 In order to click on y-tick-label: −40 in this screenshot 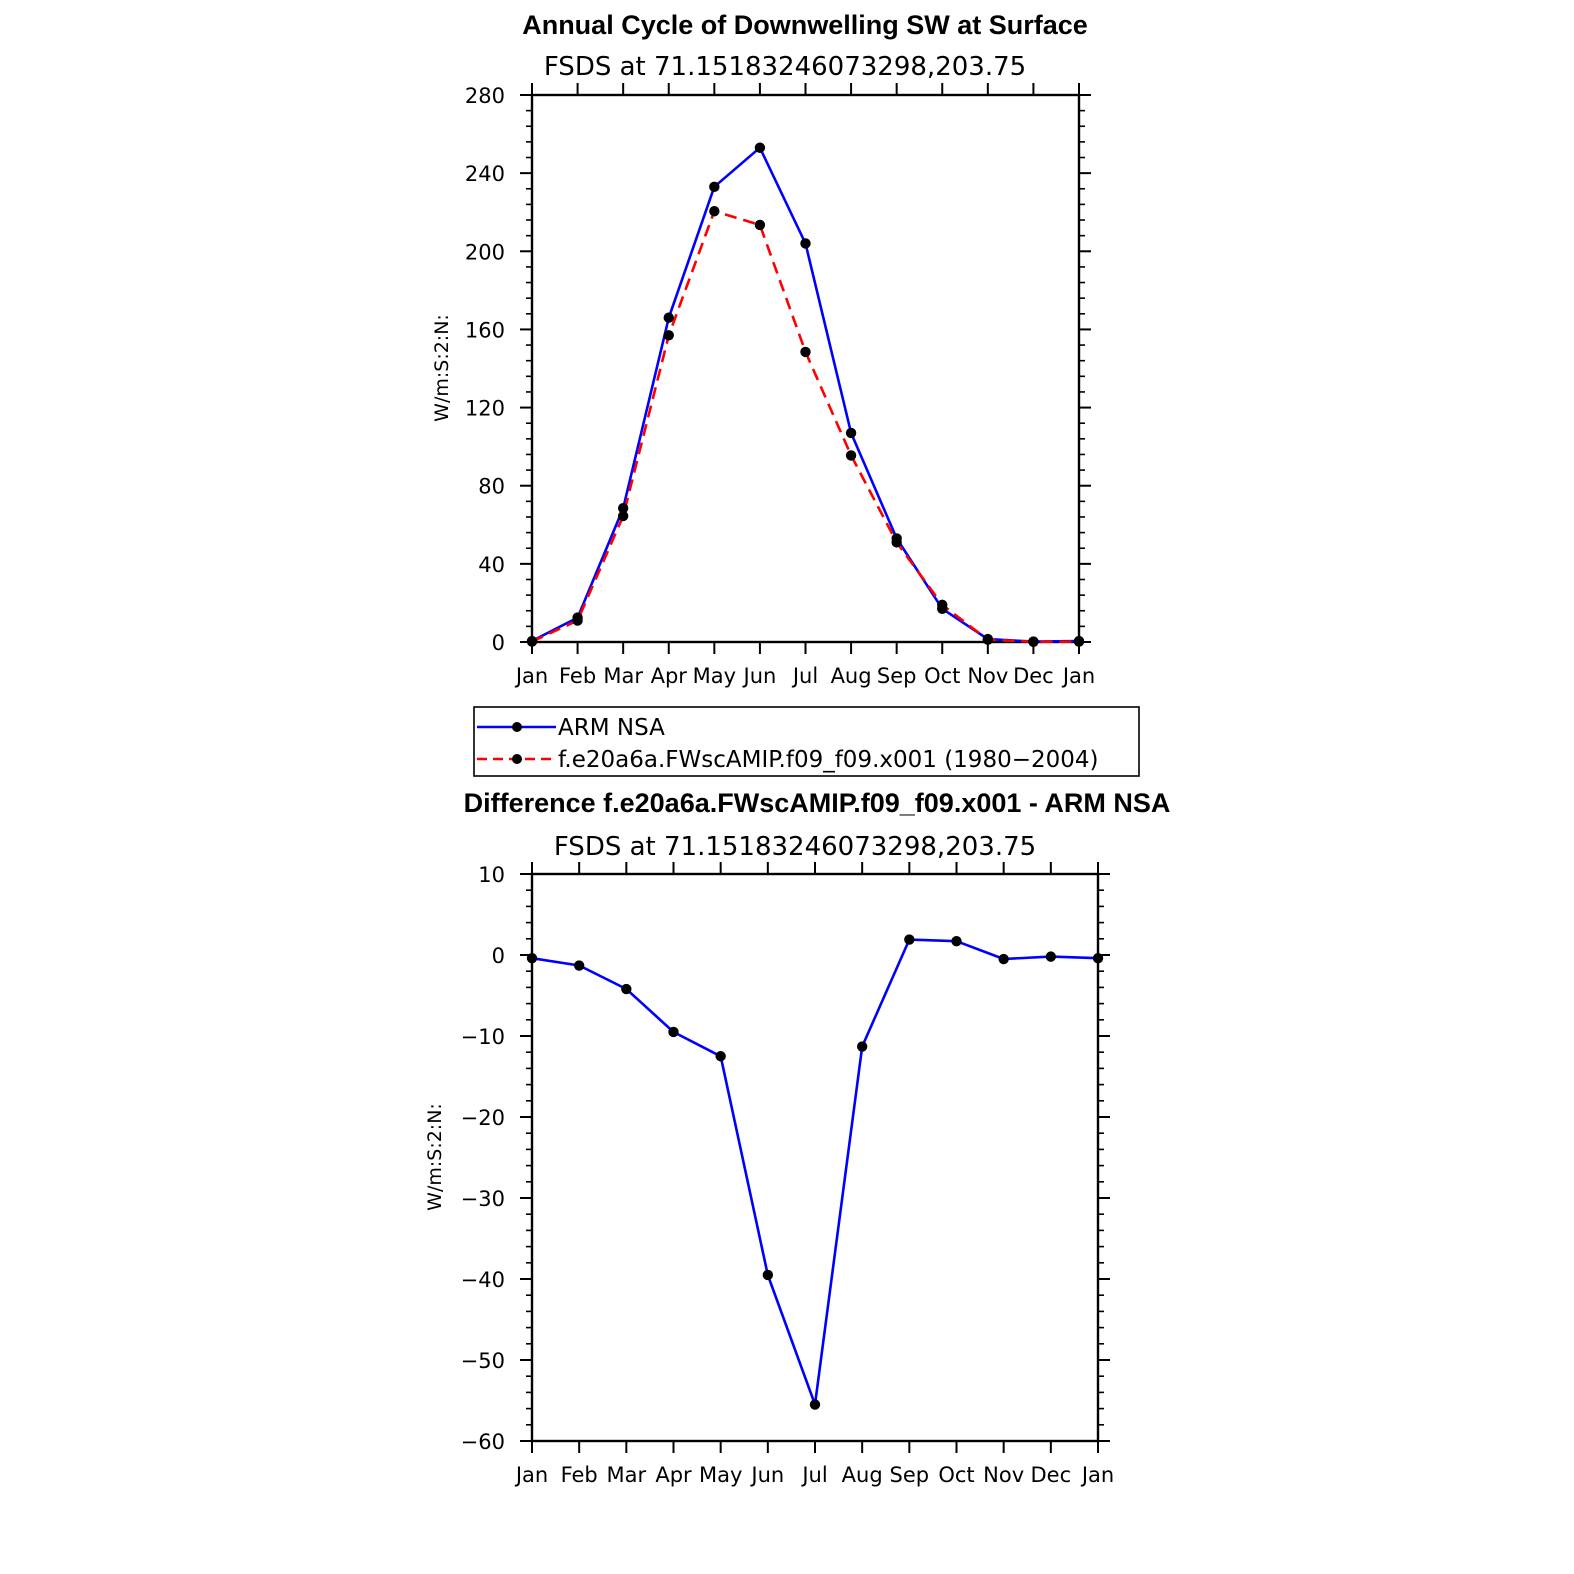, I will do `click(483, 1280)`.